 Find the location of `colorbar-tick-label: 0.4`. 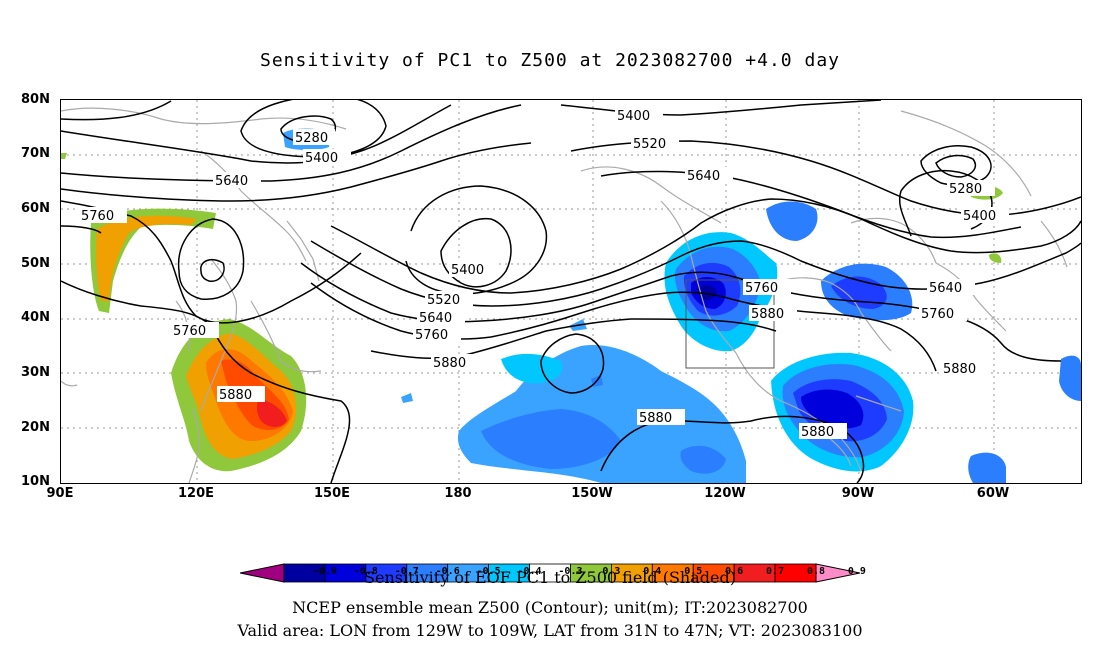

colorbar-tick-label: 0.4 is located at coordinates (652, 571).